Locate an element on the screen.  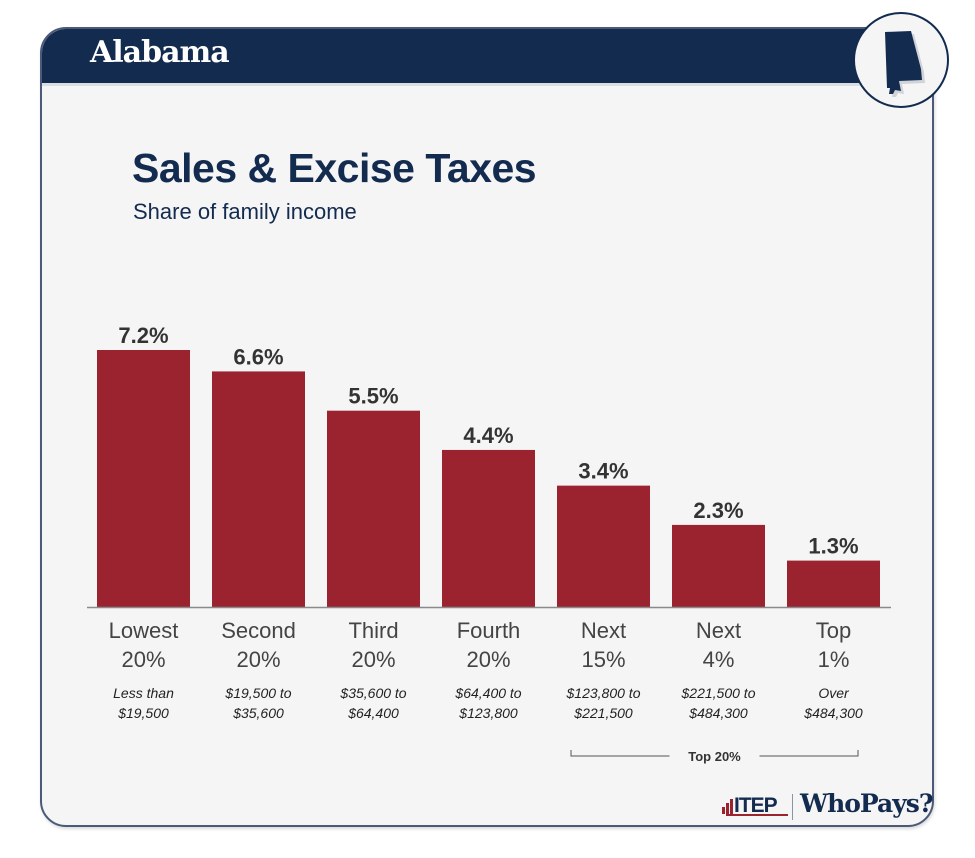
value-label: 1.3% is located at coordinates (833, 546).